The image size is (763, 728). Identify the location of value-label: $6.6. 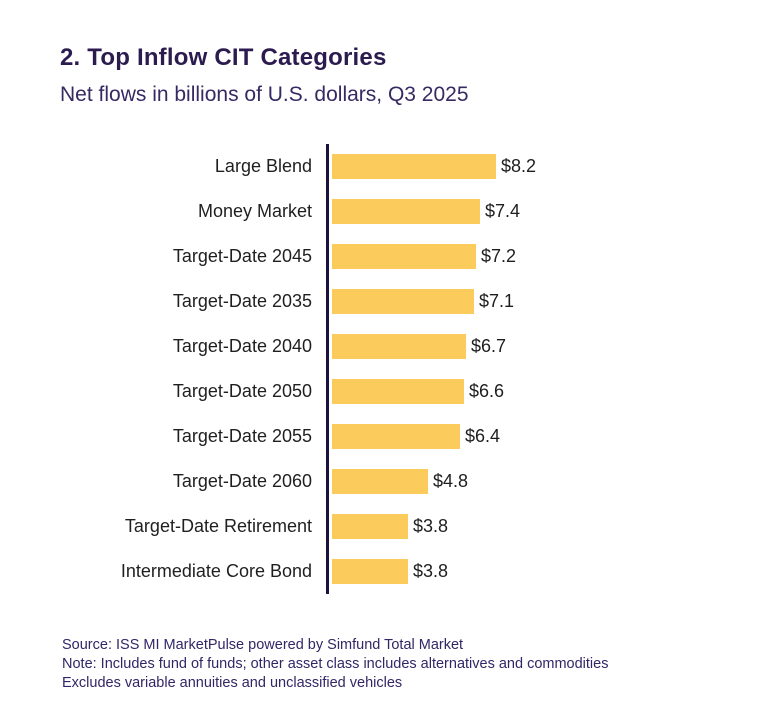
(487, 391).